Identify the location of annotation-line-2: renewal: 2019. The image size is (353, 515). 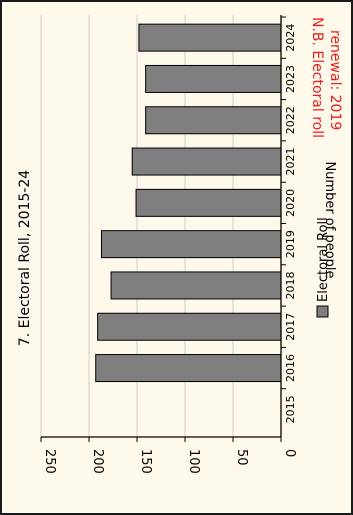
(335, 80).